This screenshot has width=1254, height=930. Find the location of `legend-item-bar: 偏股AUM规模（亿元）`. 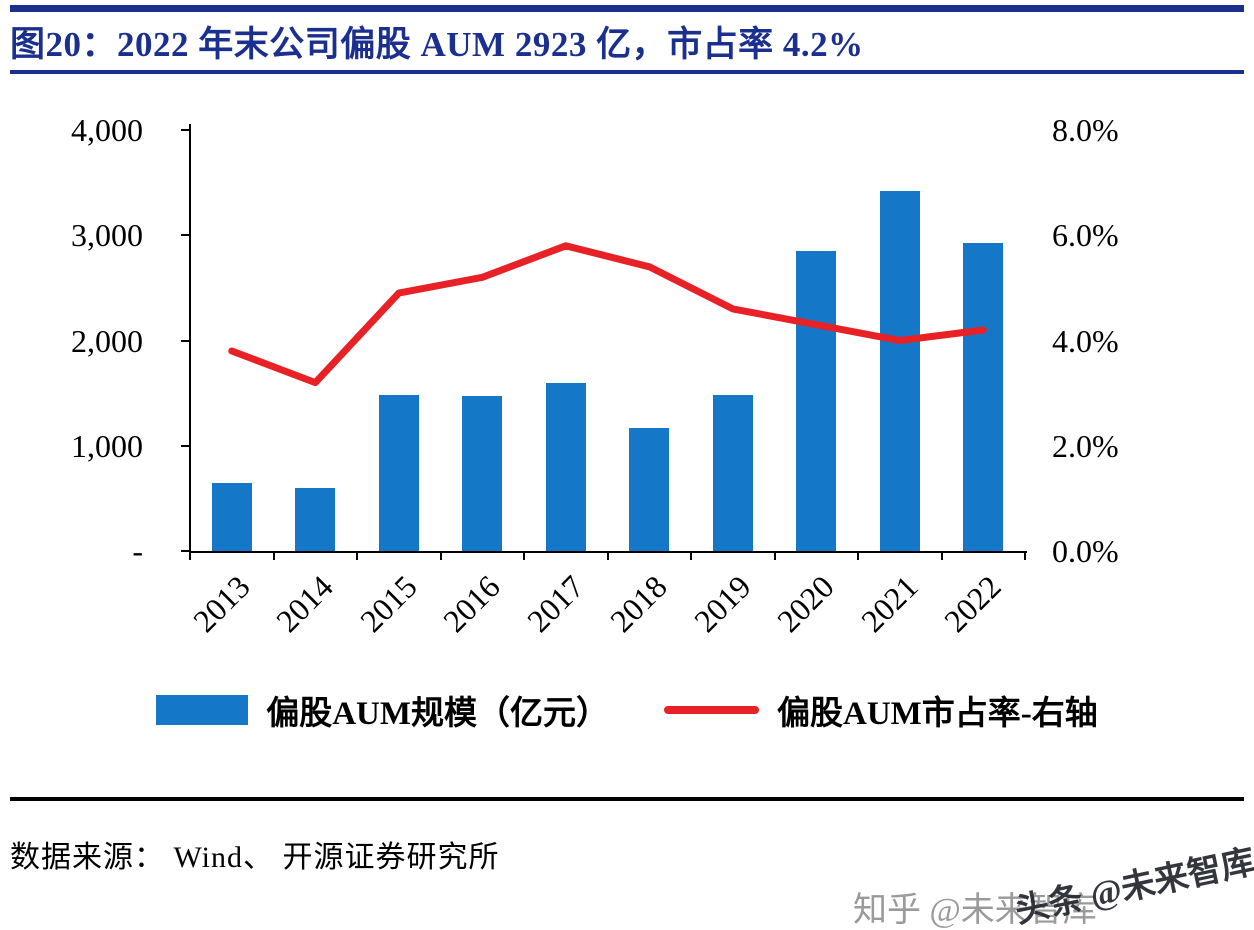

legend-item-bar: 偏股AUM规模（亿元） is located at coordinates (382, 710).